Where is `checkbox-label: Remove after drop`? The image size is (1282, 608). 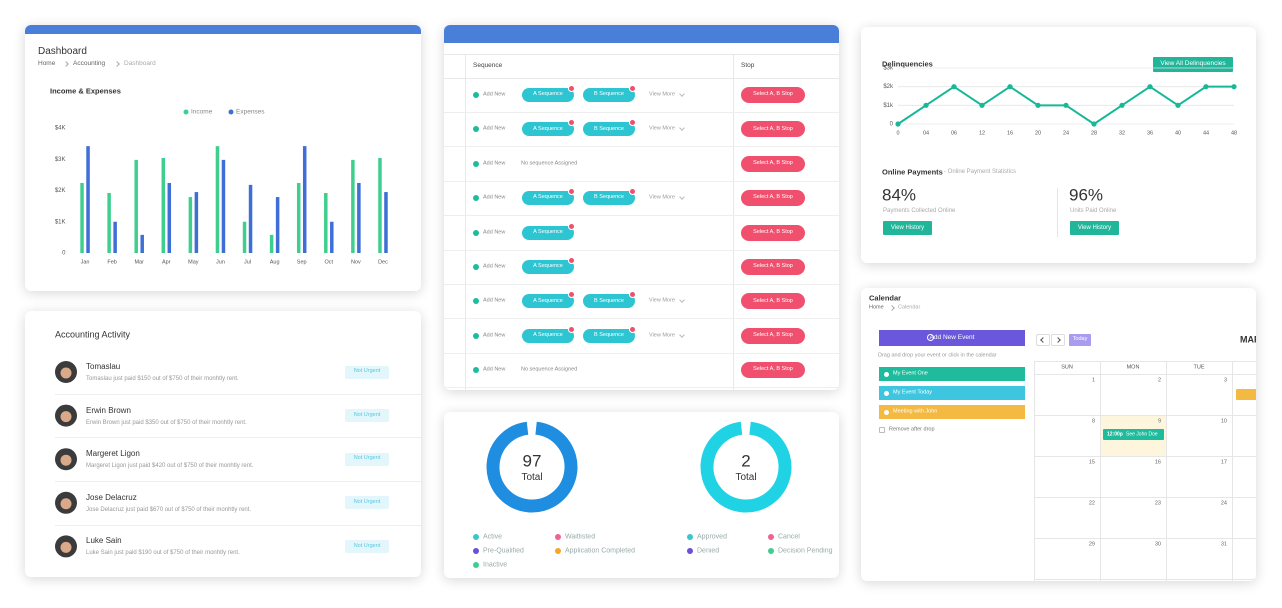
checkbox-label: Remove after drop is located at coordinates (912, 429).